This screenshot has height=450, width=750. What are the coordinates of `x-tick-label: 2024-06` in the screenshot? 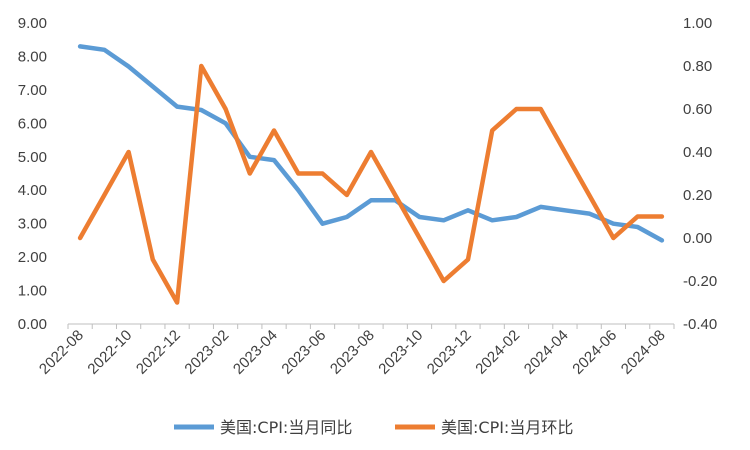 It's located at (594, 352).